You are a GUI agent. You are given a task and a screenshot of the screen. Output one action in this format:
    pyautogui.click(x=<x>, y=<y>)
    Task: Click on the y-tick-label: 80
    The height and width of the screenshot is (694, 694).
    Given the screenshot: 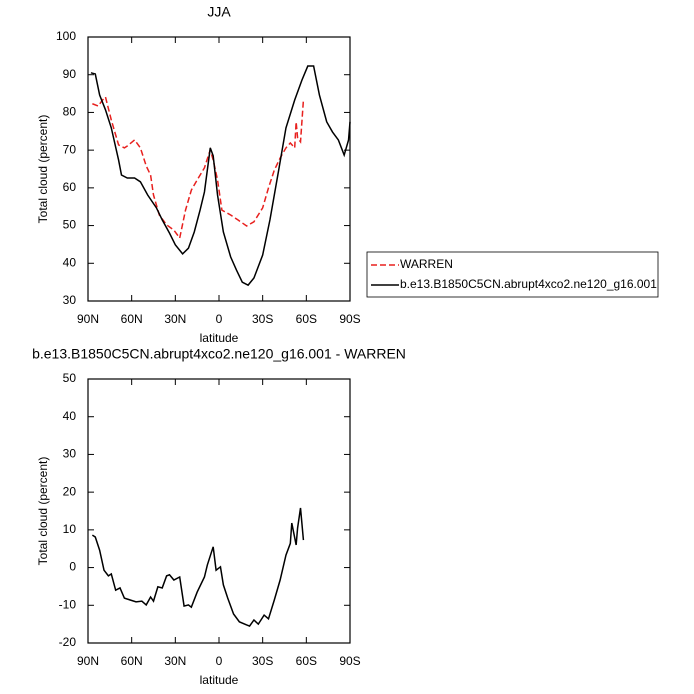 What is the action you would take?
    pyautogui.click(x=70, y=112)
    